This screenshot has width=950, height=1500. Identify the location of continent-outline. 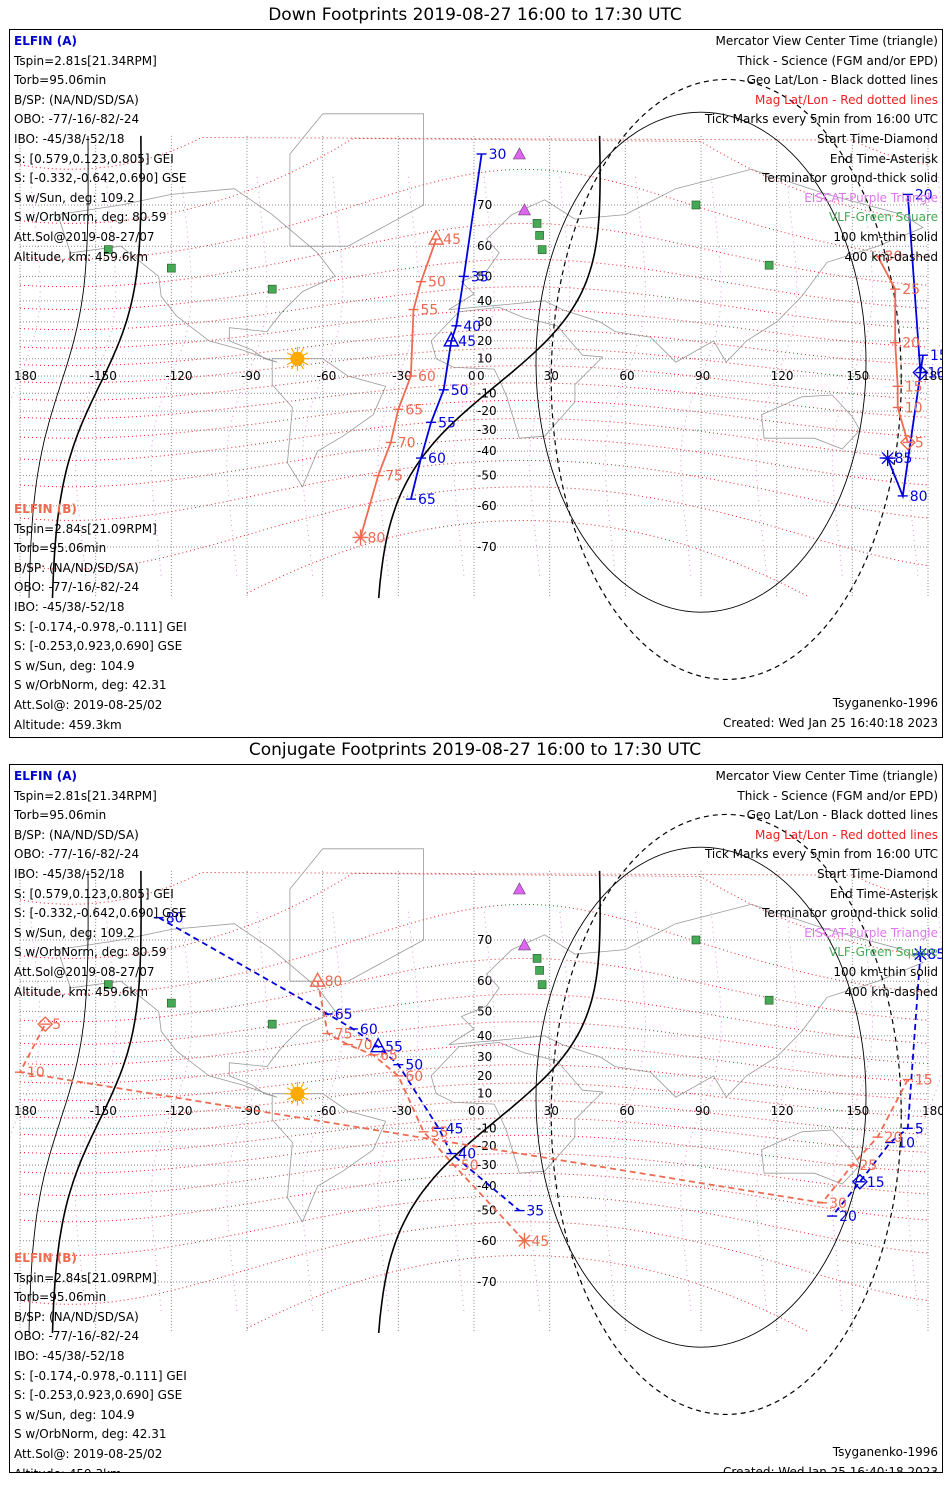
(517, 1107).